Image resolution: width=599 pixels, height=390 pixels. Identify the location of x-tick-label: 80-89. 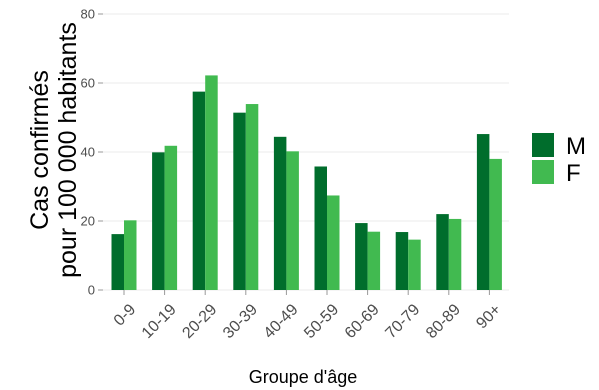
(443, 321).